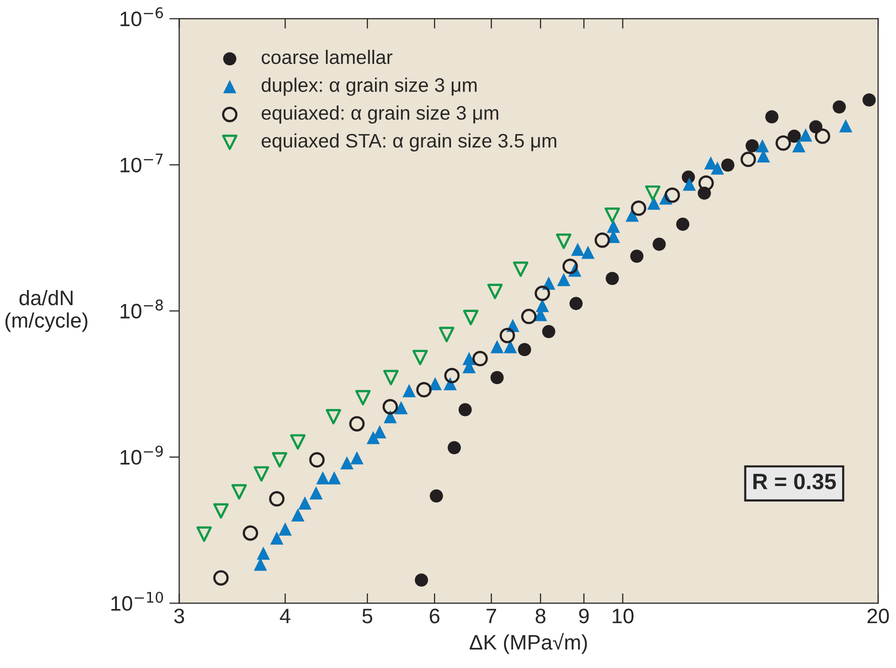  I want to click on x-axis-title: ΔK (MPa√m), so click(528, 643).